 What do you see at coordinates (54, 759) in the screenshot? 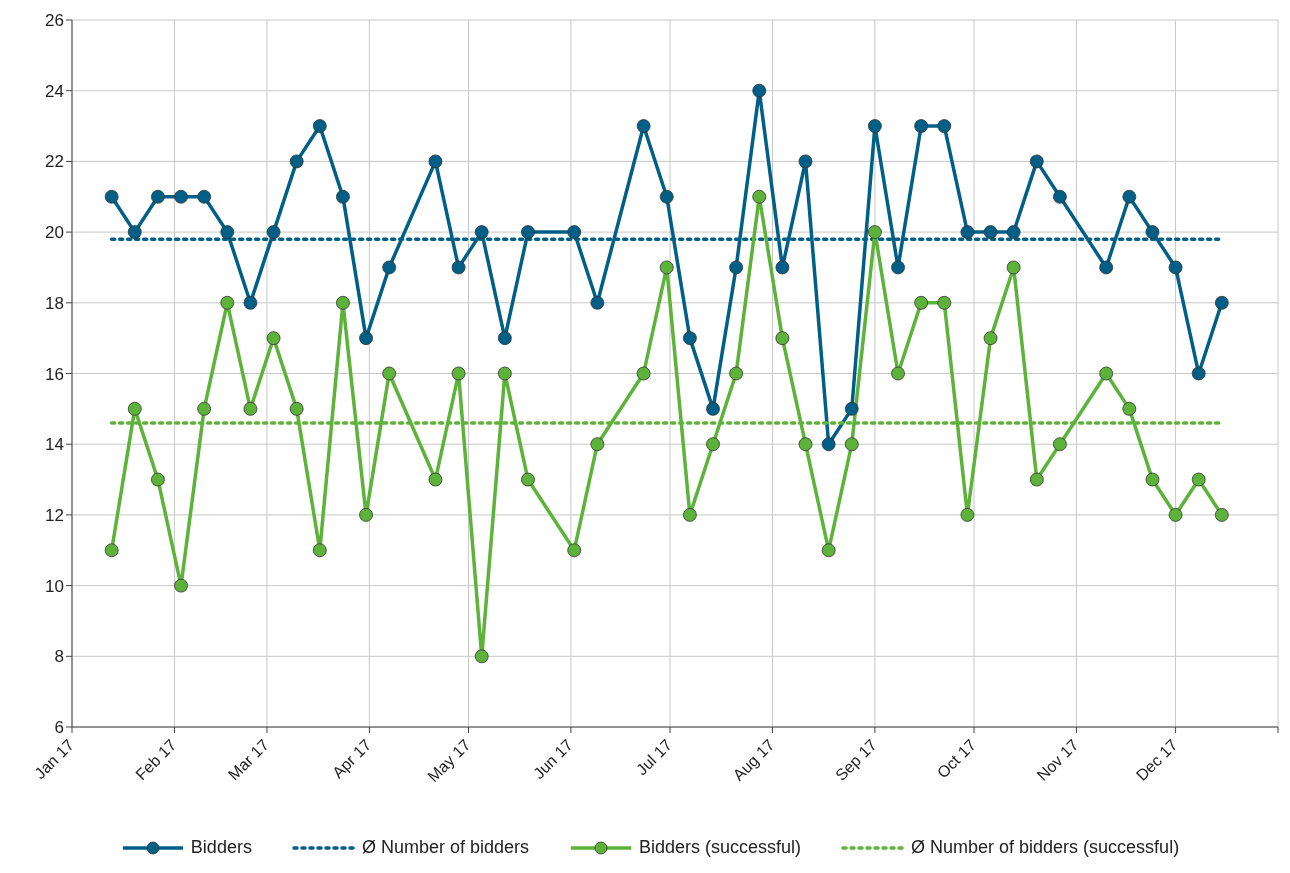
I see `x-tick-label: Jan 17` at bounding box center [54, 759].